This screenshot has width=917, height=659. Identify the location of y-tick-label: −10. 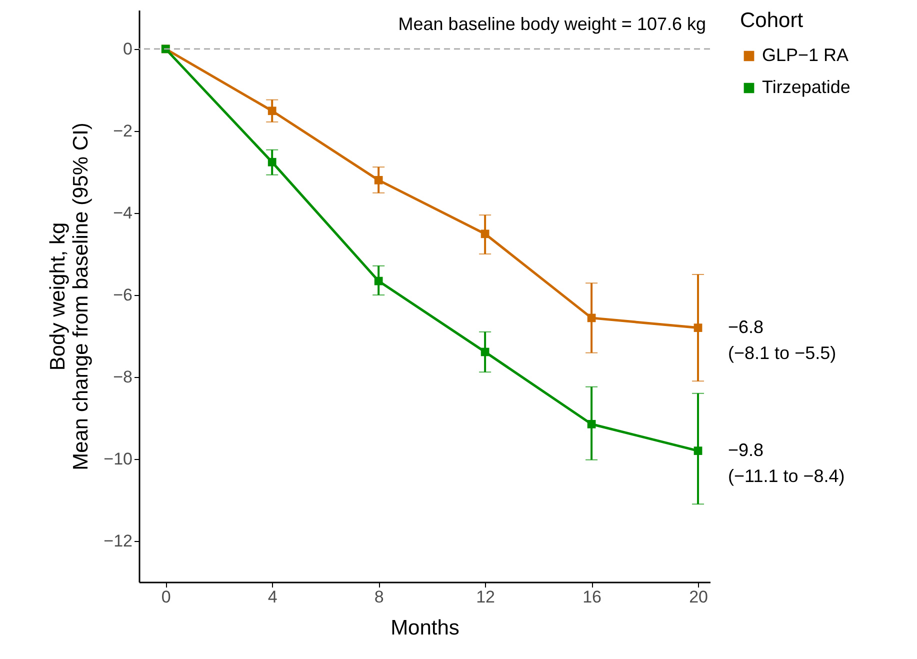
(118, 458).